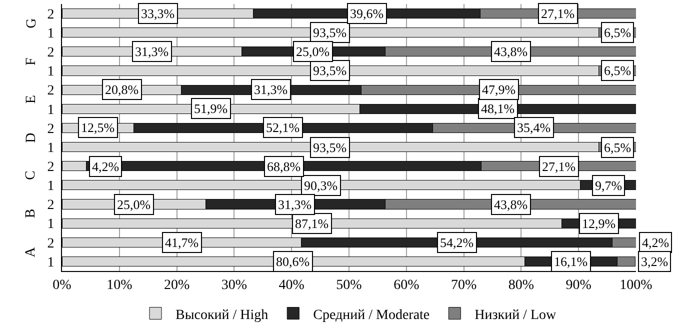  What do you see at coordinates (31, 175) in the screenshot?
I see `text: C` at bounding box center [31, 175].